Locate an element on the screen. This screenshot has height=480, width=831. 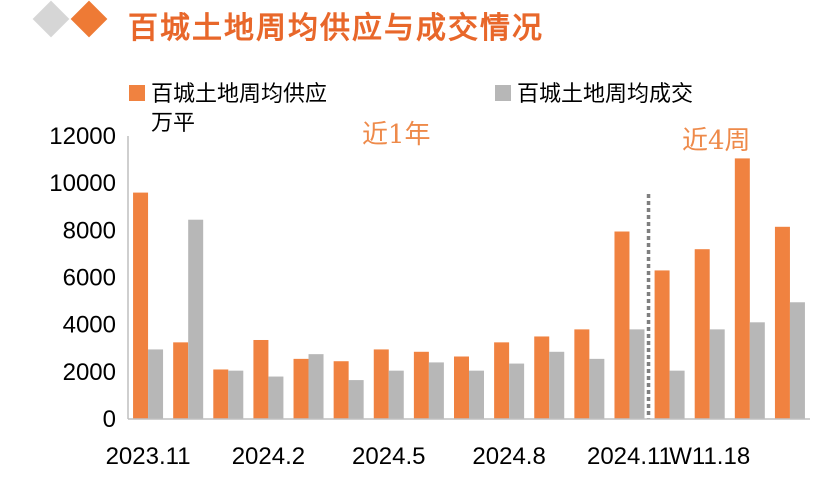
legend: 百城土地周均供应 百城土地周均成交 is located at coordinates (411, 94).